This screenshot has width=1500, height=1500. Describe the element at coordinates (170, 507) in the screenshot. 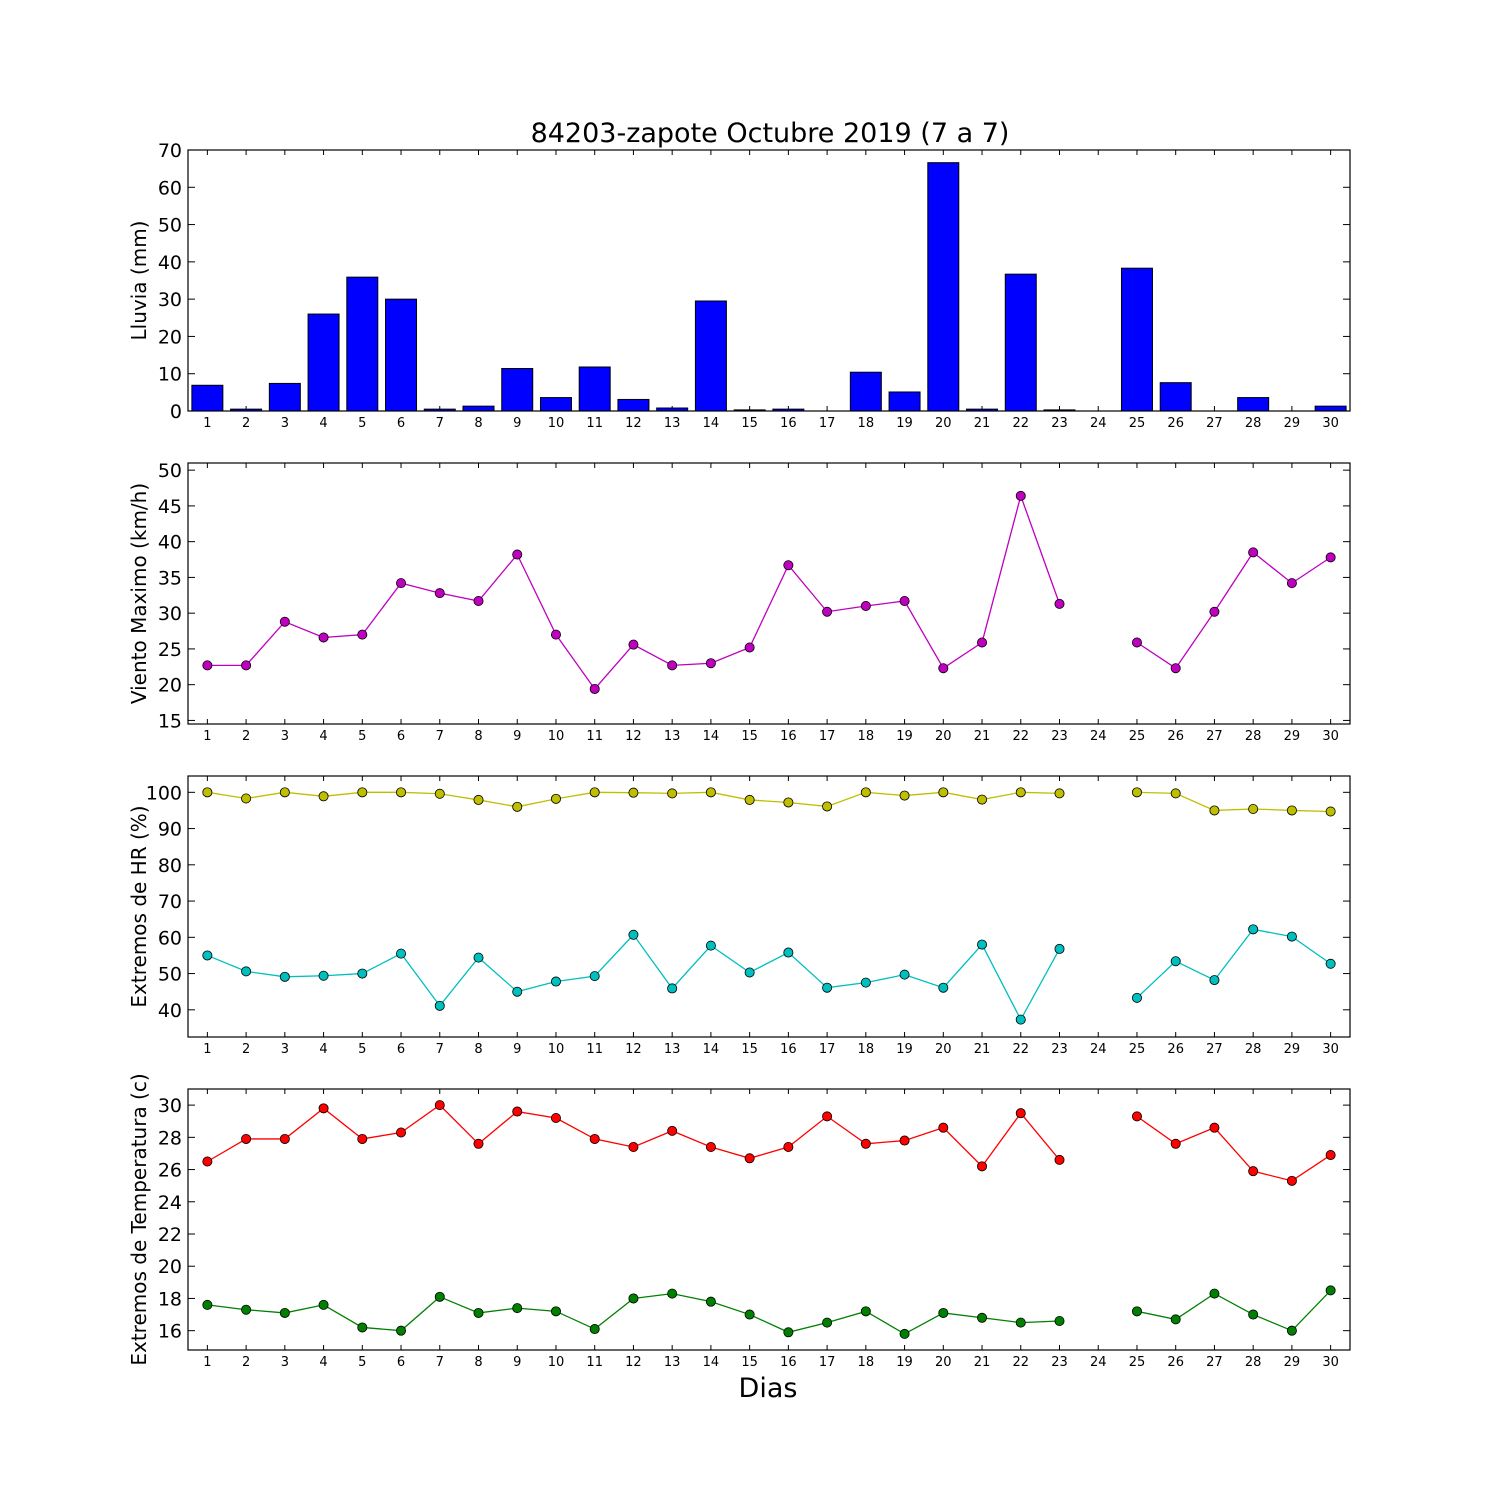

I see `y-tick-label: 45` at that location.